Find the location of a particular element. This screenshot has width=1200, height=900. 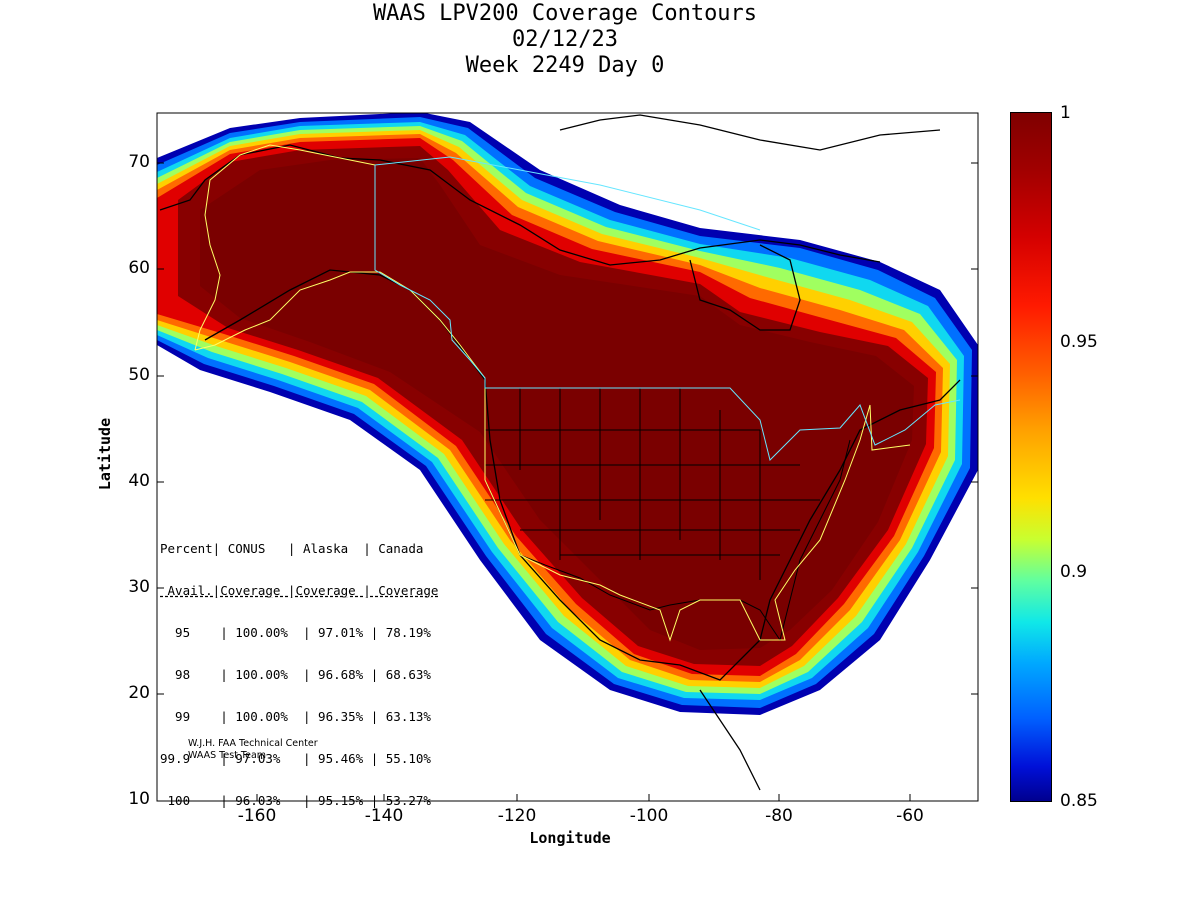

colorbar is located at coordinates (1031, 457).